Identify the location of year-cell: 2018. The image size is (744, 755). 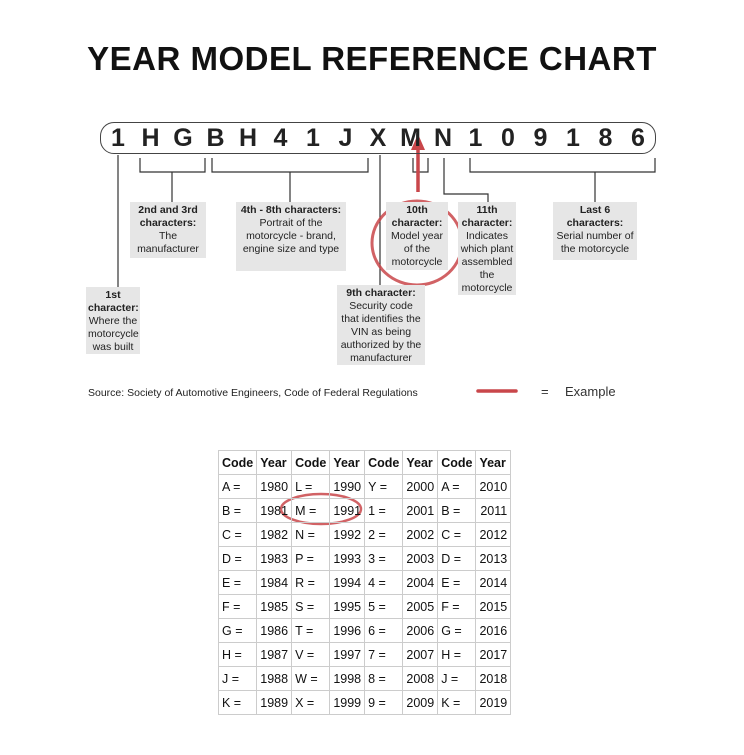
(493, 678).